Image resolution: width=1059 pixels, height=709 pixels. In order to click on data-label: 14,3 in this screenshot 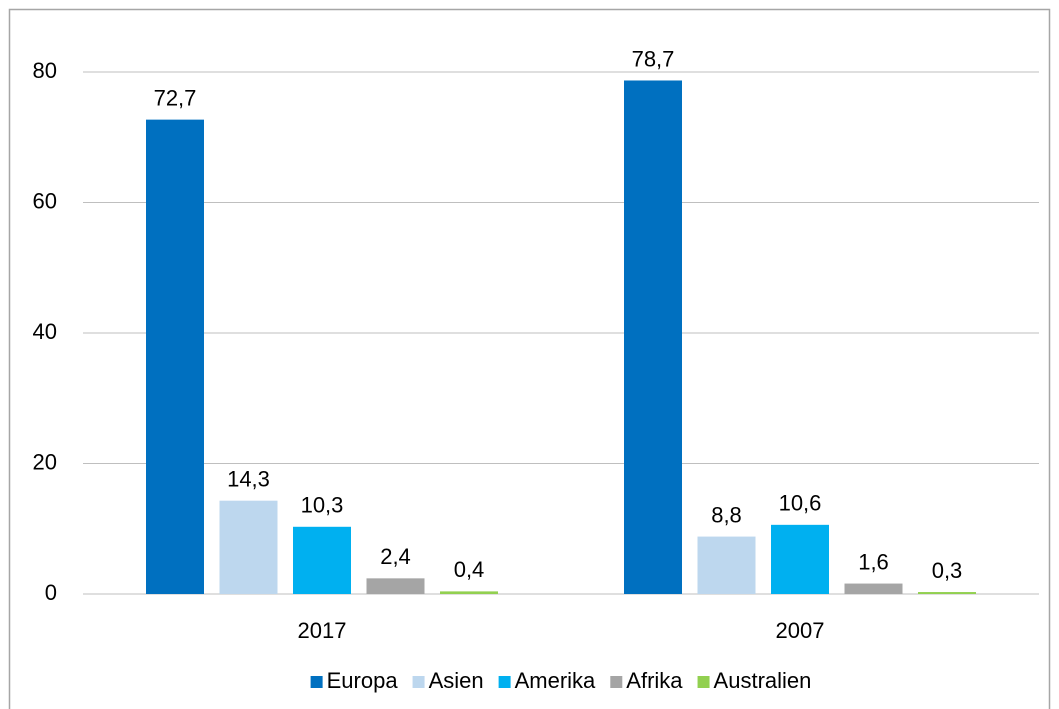, I will do `click(248, 479)`.